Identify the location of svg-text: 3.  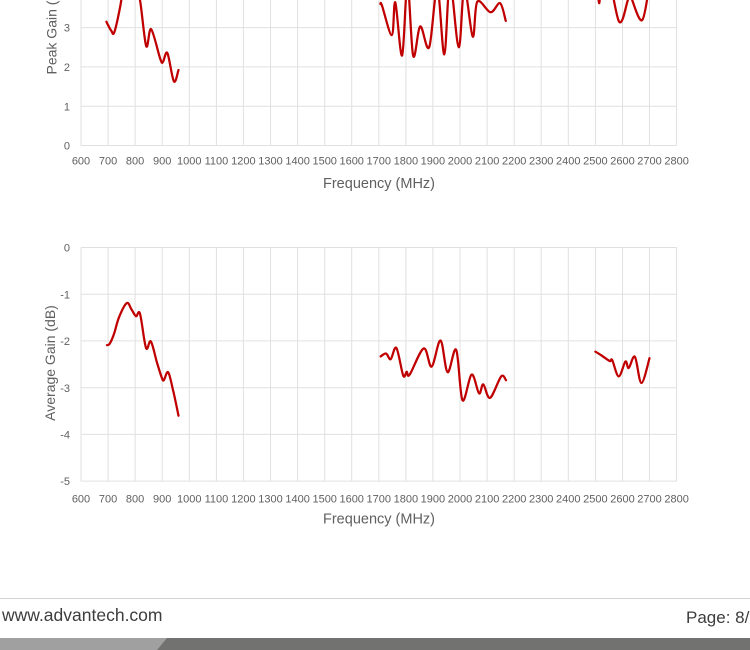
(67, 29).